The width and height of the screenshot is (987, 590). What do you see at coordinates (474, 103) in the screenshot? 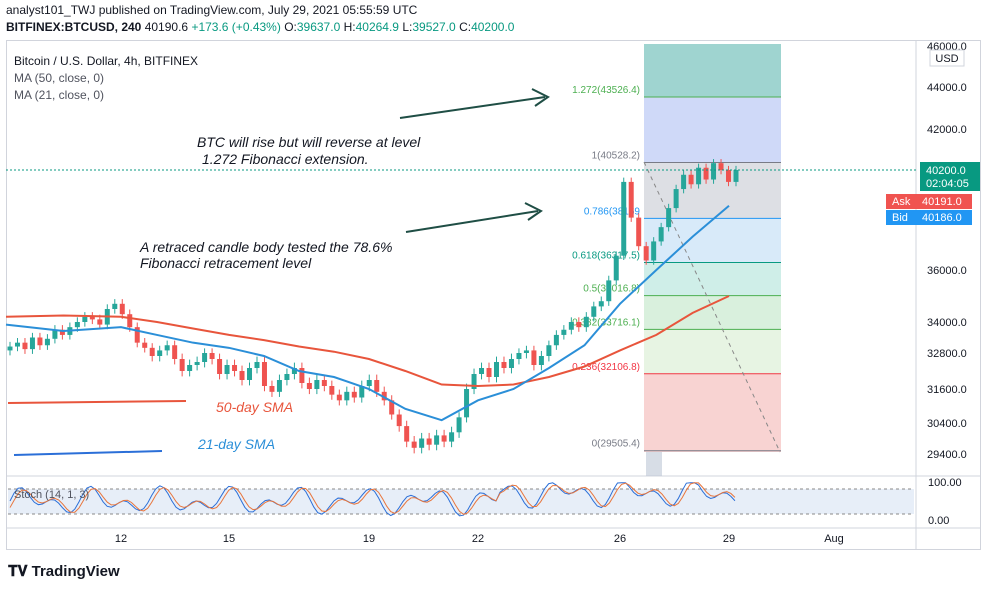
I see `arrow-top` at bounding box center [474, 103].